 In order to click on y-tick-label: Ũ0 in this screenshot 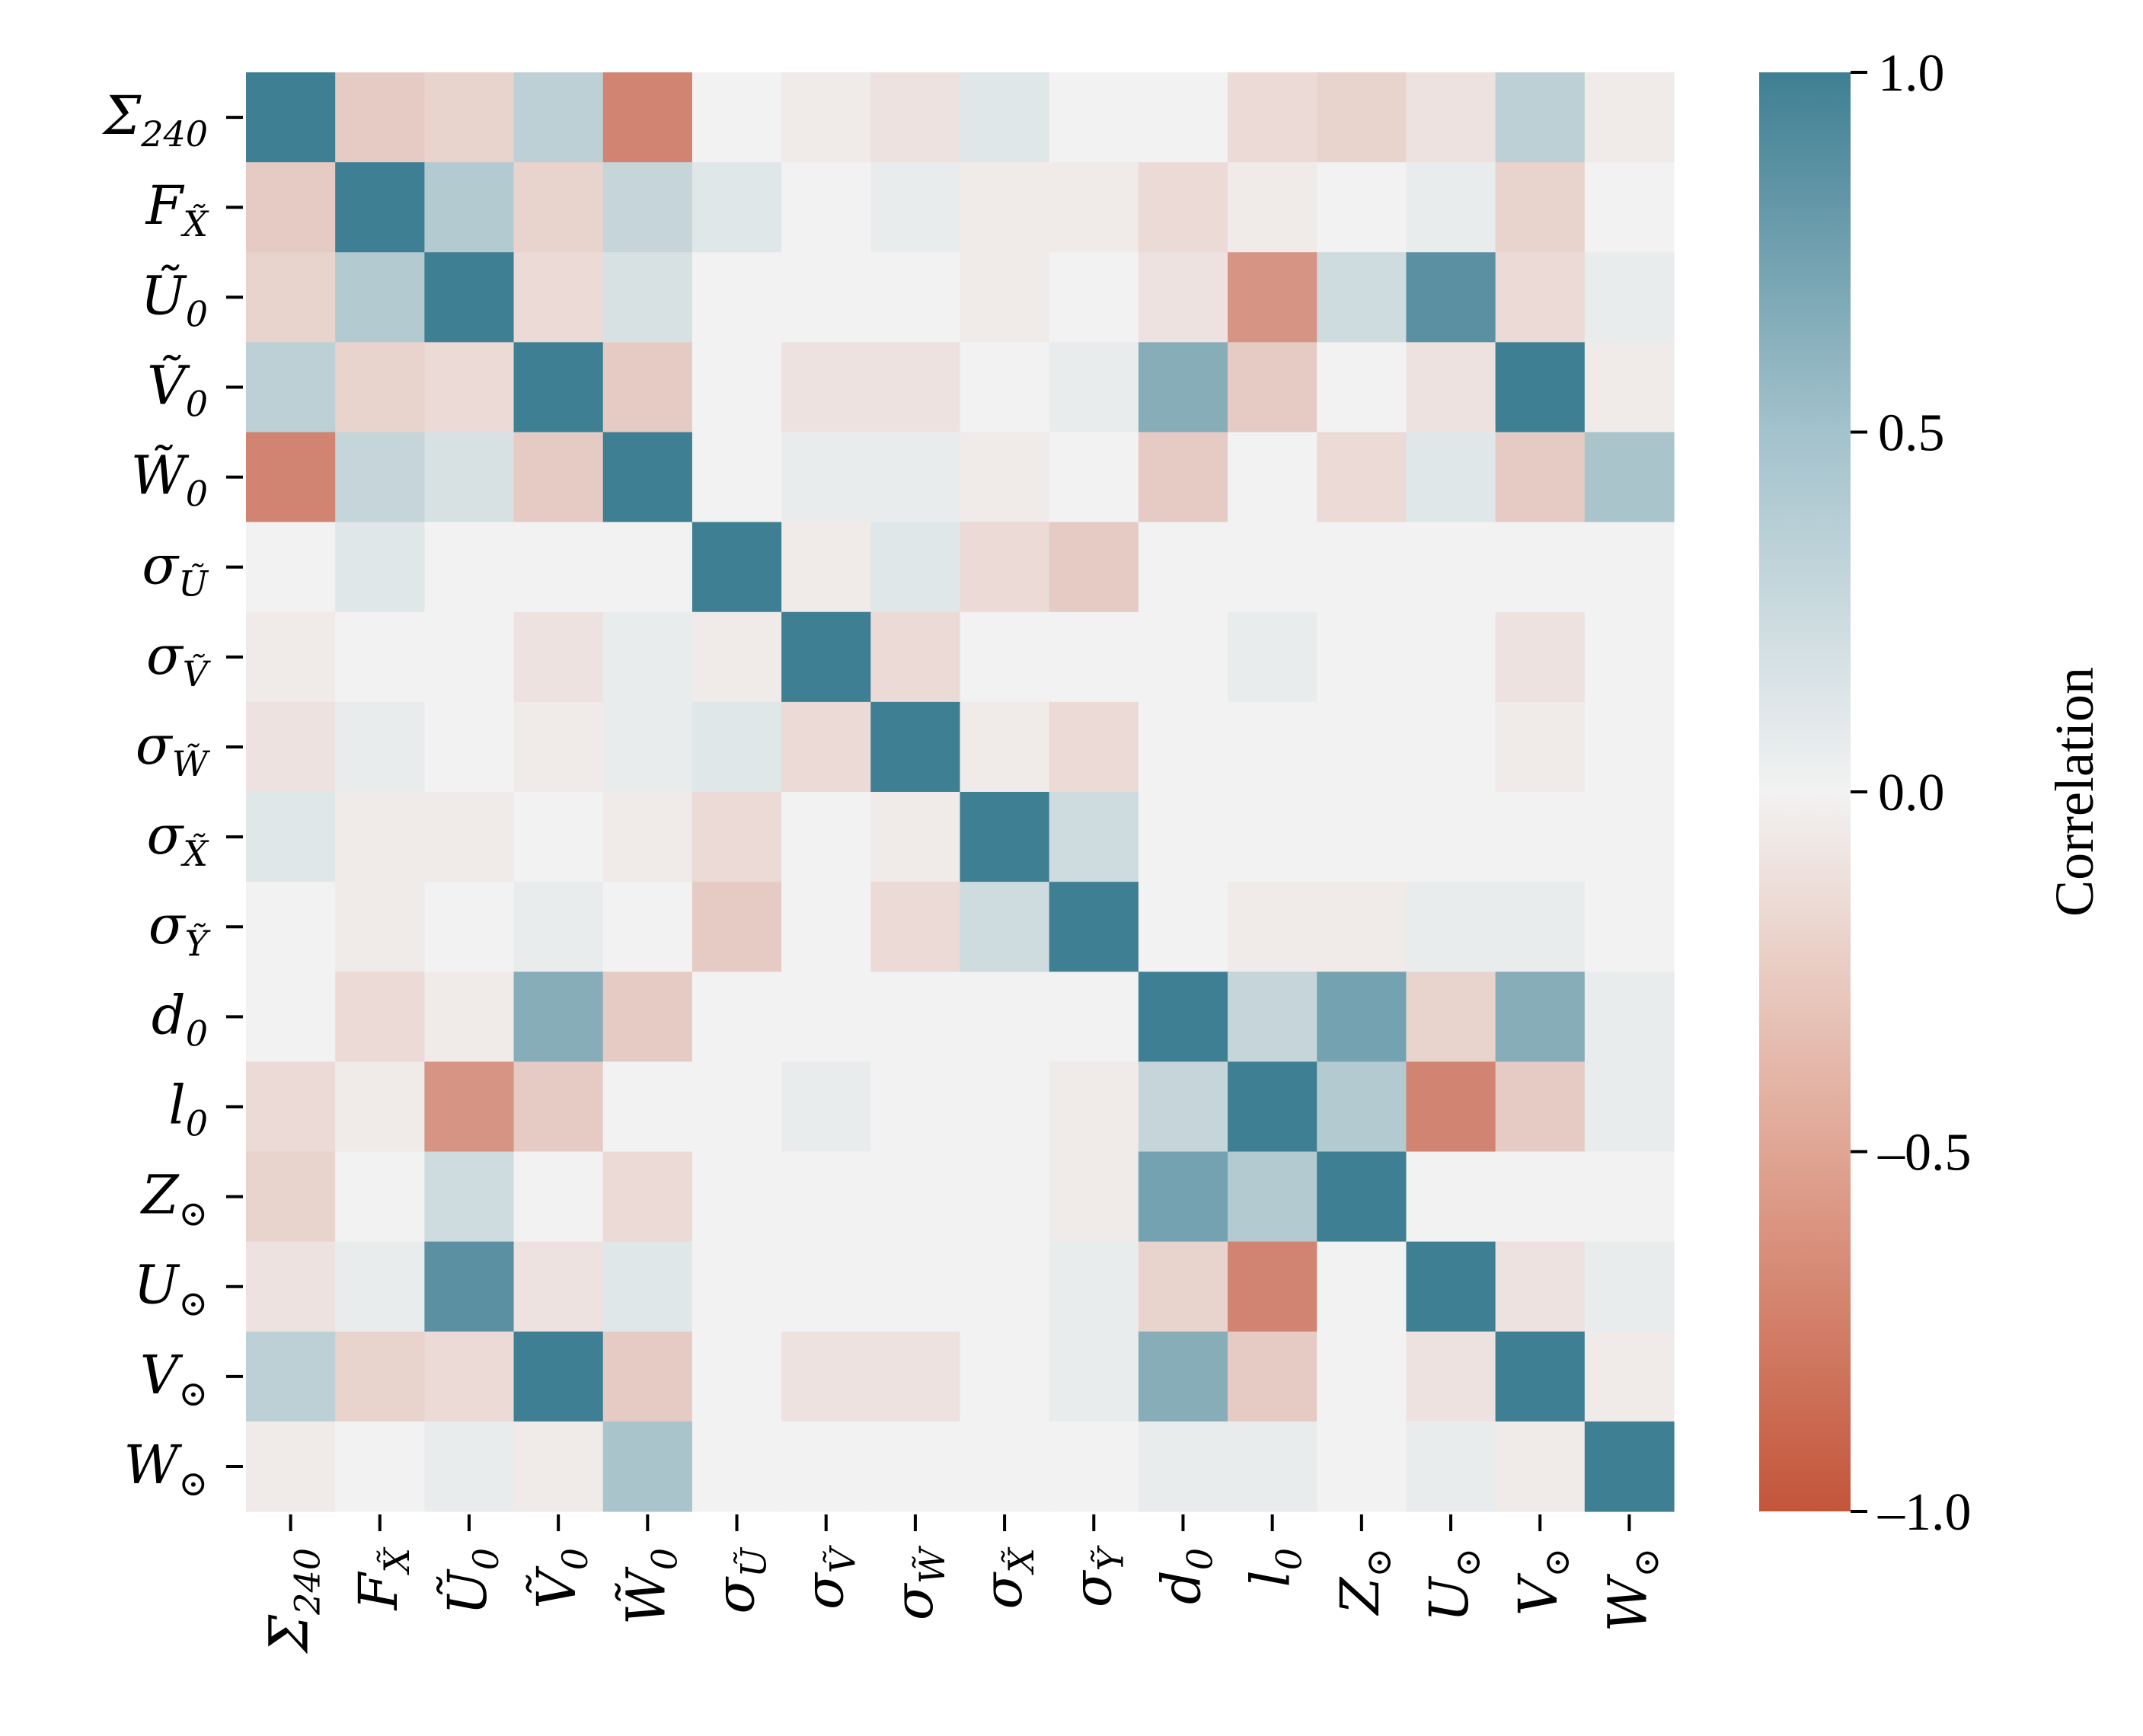, I will do `click(174, 299)`.